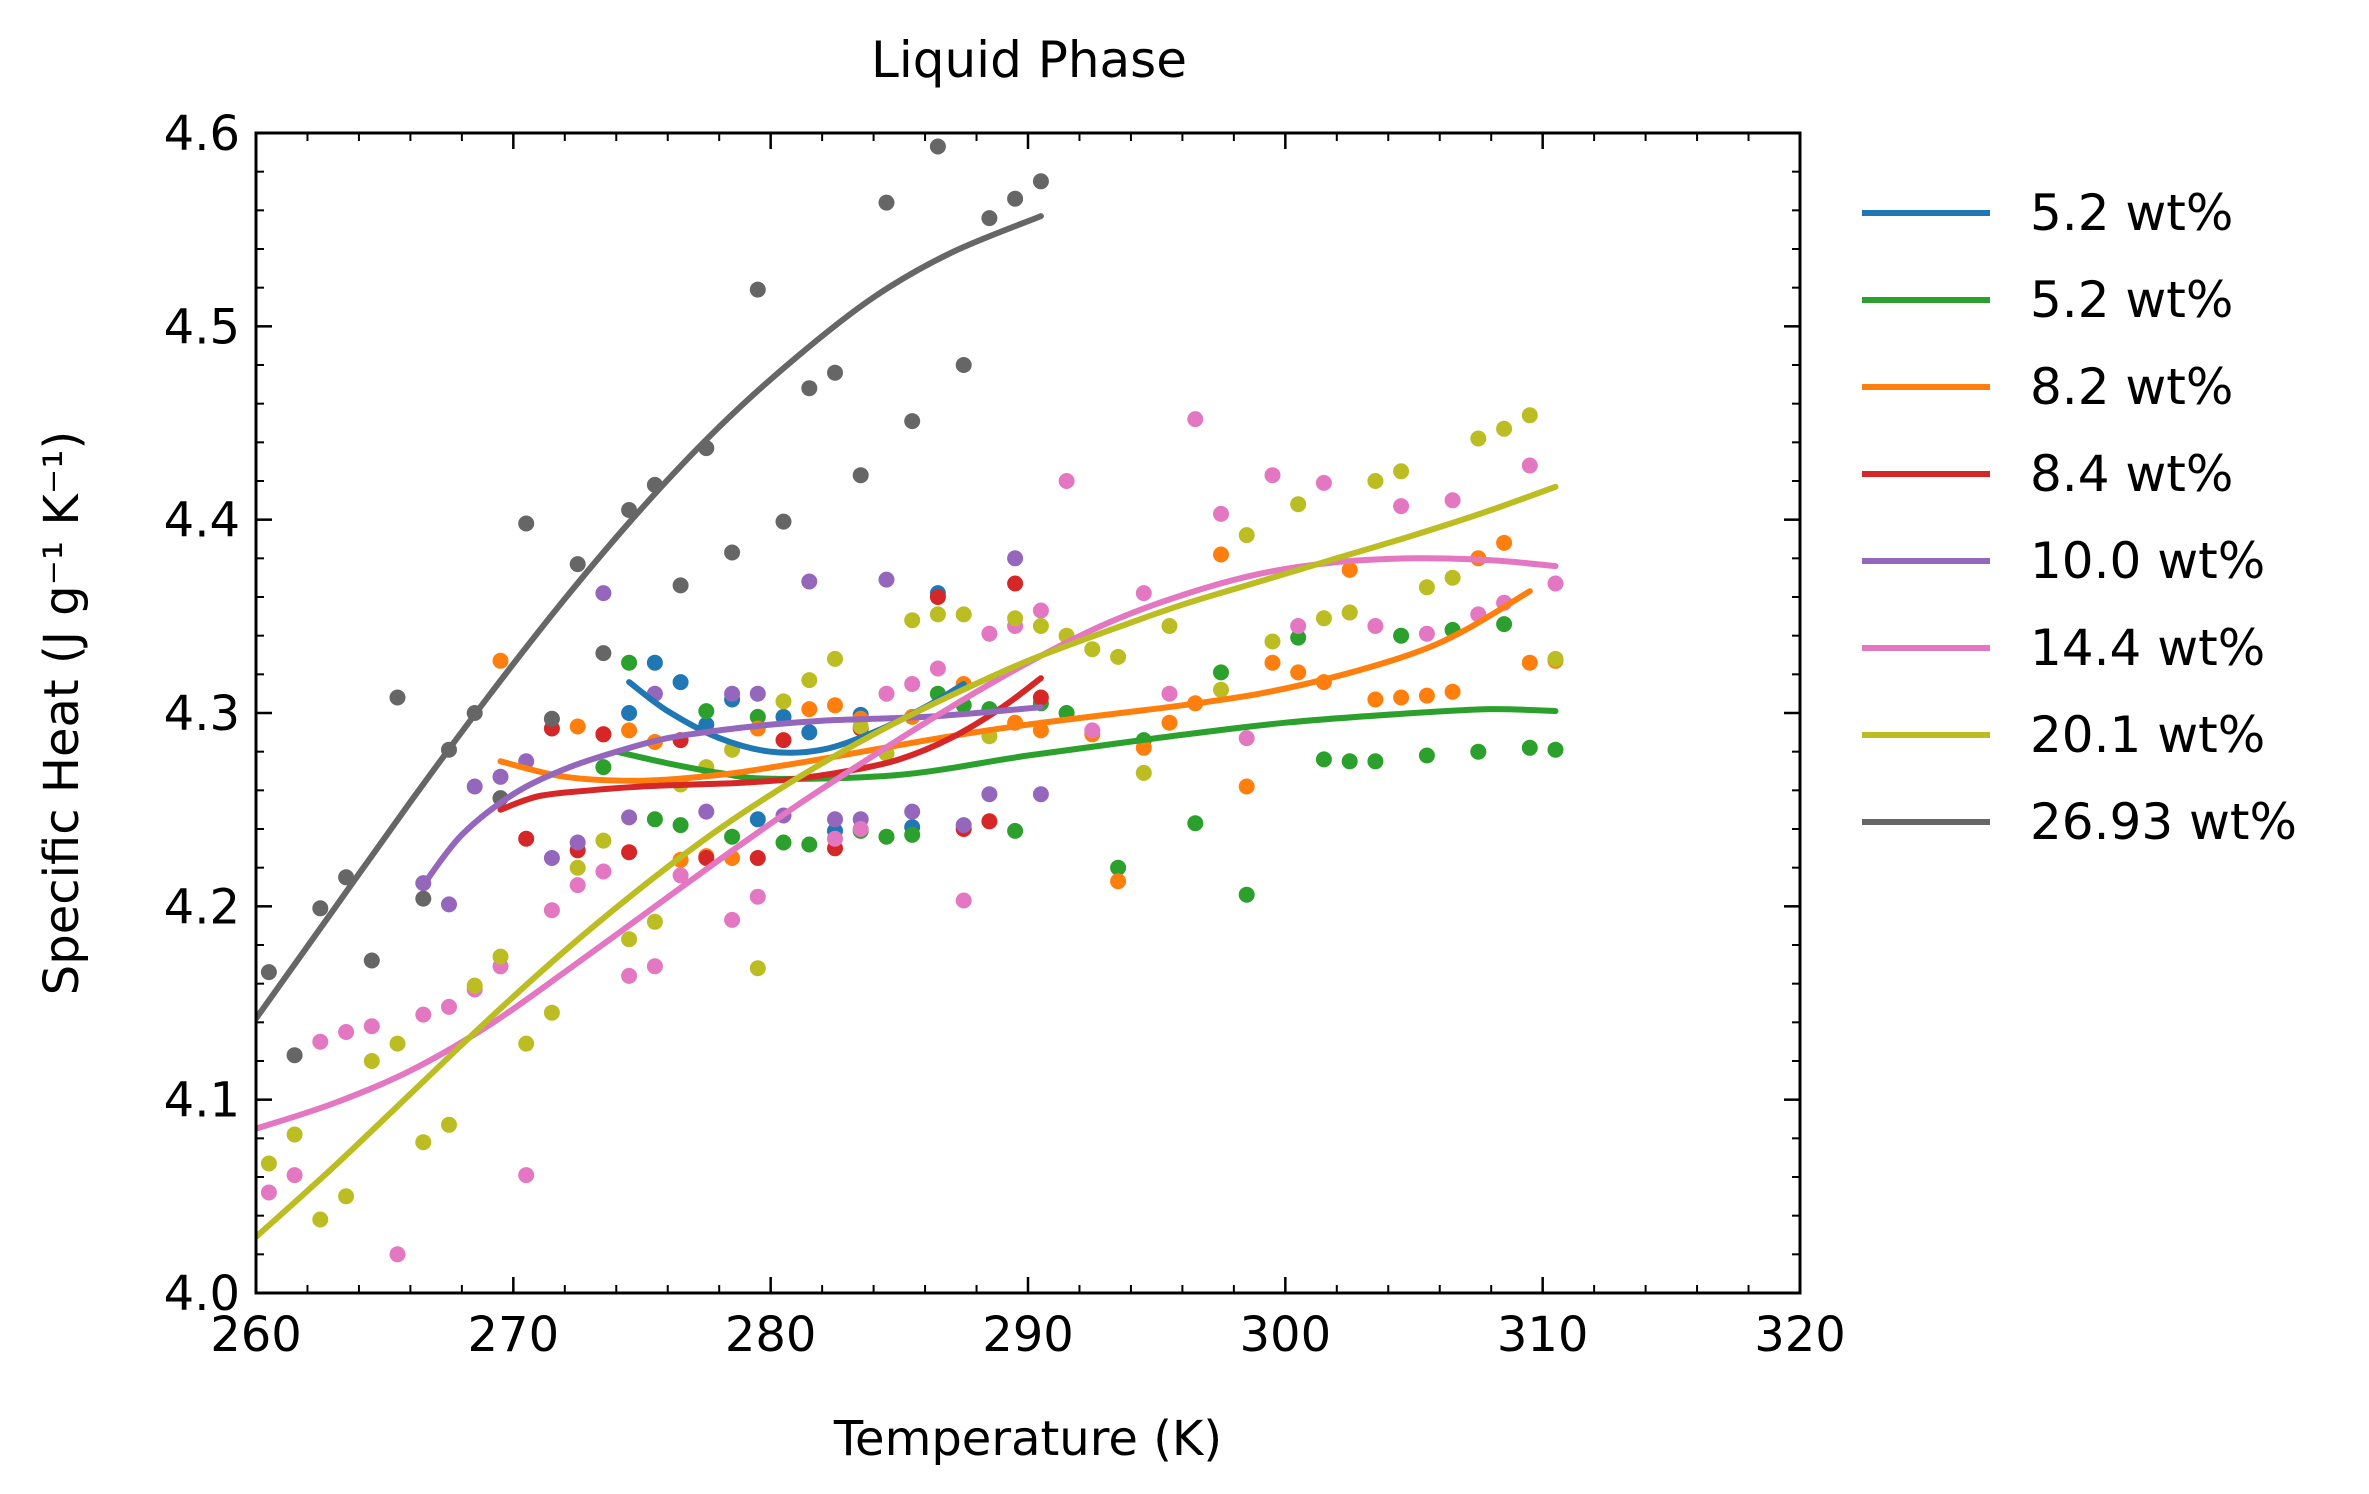 This screenshot has height=1494, width=2369. What do you see at coordinates (1286, 1335) in the screenshot?
I see `x-tick-label: 300` at bounding box center [1286, 1335].